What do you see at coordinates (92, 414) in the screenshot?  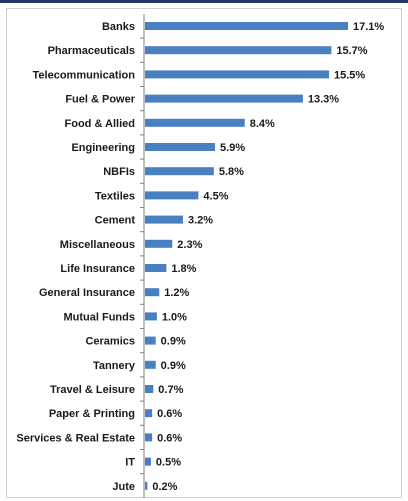 I see `category-label: Paper & Printing` at bounding box center [92, 414].